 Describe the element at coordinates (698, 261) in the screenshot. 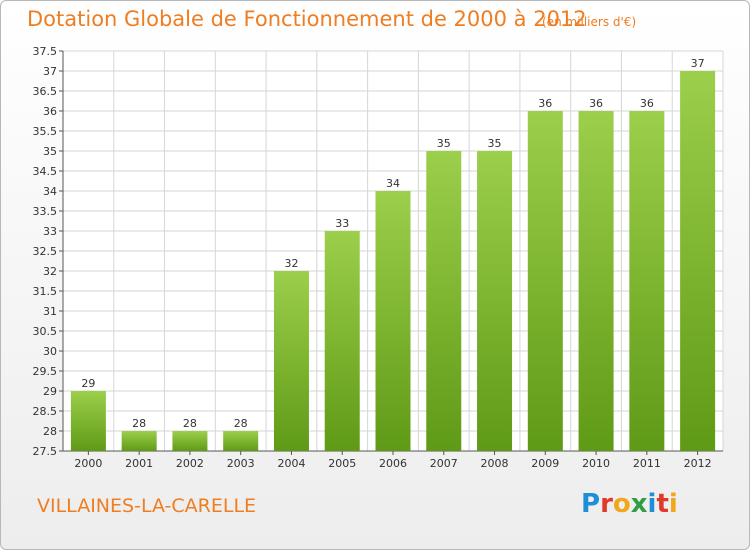

I see `bar-2012` at that location.